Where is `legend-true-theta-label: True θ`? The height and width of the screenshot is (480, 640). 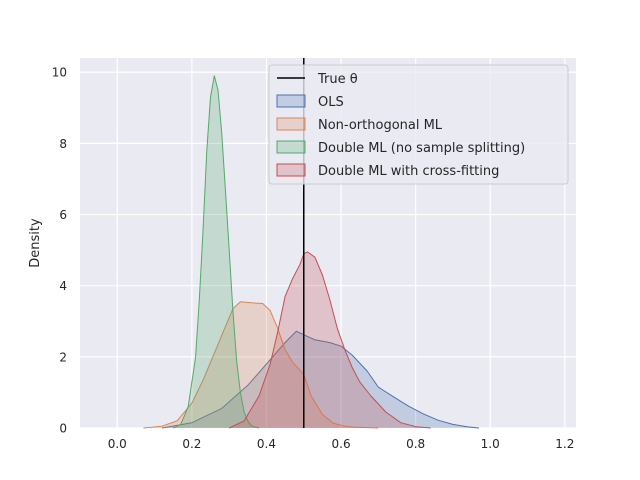 legend-true-theta-label: True θ is located at coordinates (337, 79).